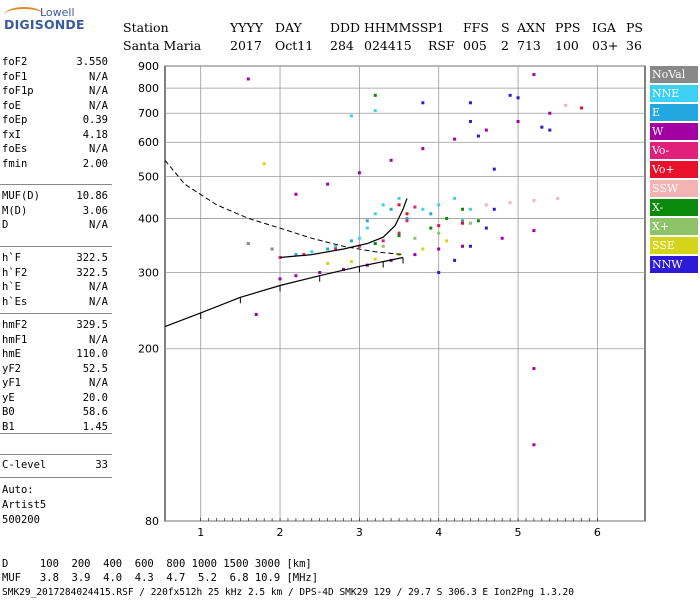 This screenshot has height=600, width=700. Describe the element at coordinates (92, 196) in the screenshot. I see `param-value: 10.86` at that location.